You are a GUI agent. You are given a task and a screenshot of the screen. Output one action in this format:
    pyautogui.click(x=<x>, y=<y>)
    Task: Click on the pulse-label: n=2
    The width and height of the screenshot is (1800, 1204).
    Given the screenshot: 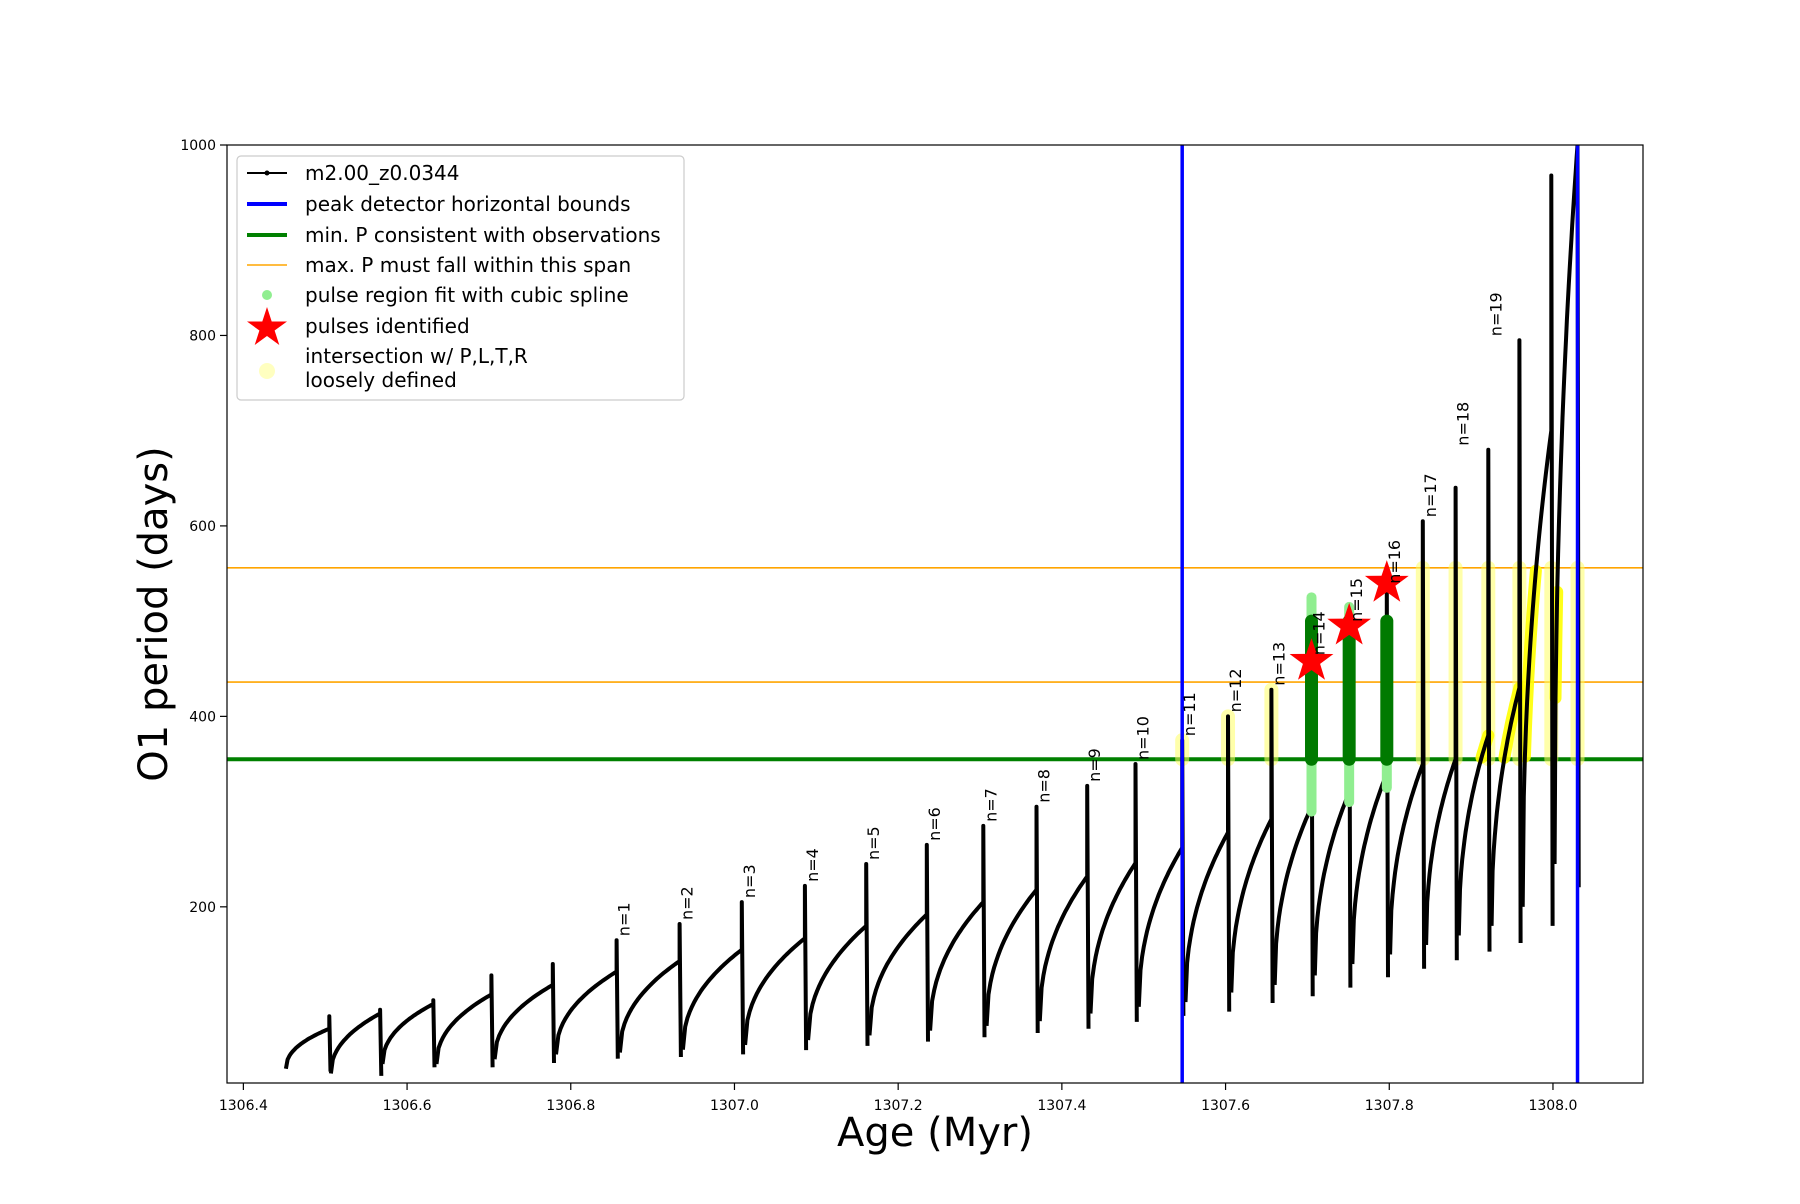 What is the action you would take?
    pyautogui.click(x=687, y=903)
    